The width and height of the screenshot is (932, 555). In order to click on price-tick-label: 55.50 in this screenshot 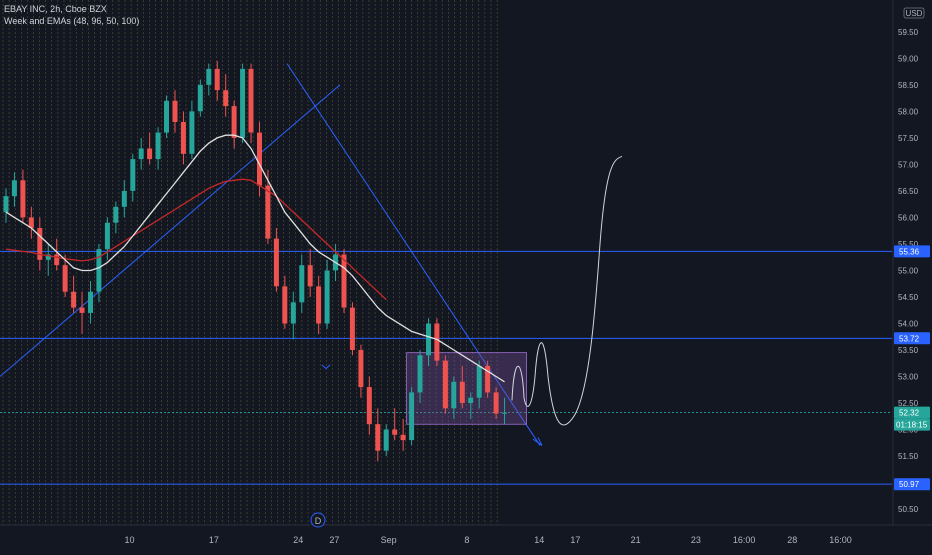, I will do `click(908, 244)`.